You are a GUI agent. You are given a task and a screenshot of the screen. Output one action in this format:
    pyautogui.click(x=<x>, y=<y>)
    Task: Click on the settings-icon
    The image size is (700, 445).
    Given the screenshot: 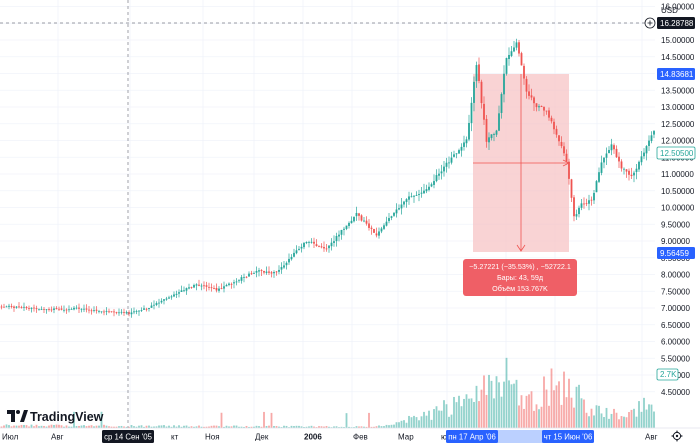 What is the action you would take?
    pyautogui.click(x=677, y=436)
    